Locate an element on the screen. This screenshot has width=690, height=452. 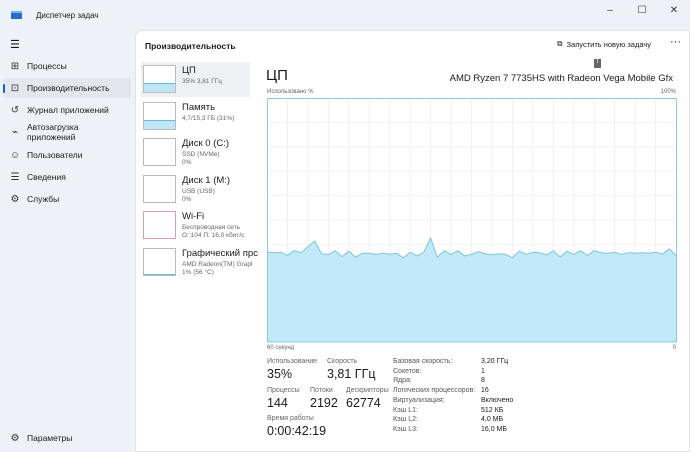
spec-label: Сокетов: is located at coordinates (407, 371).